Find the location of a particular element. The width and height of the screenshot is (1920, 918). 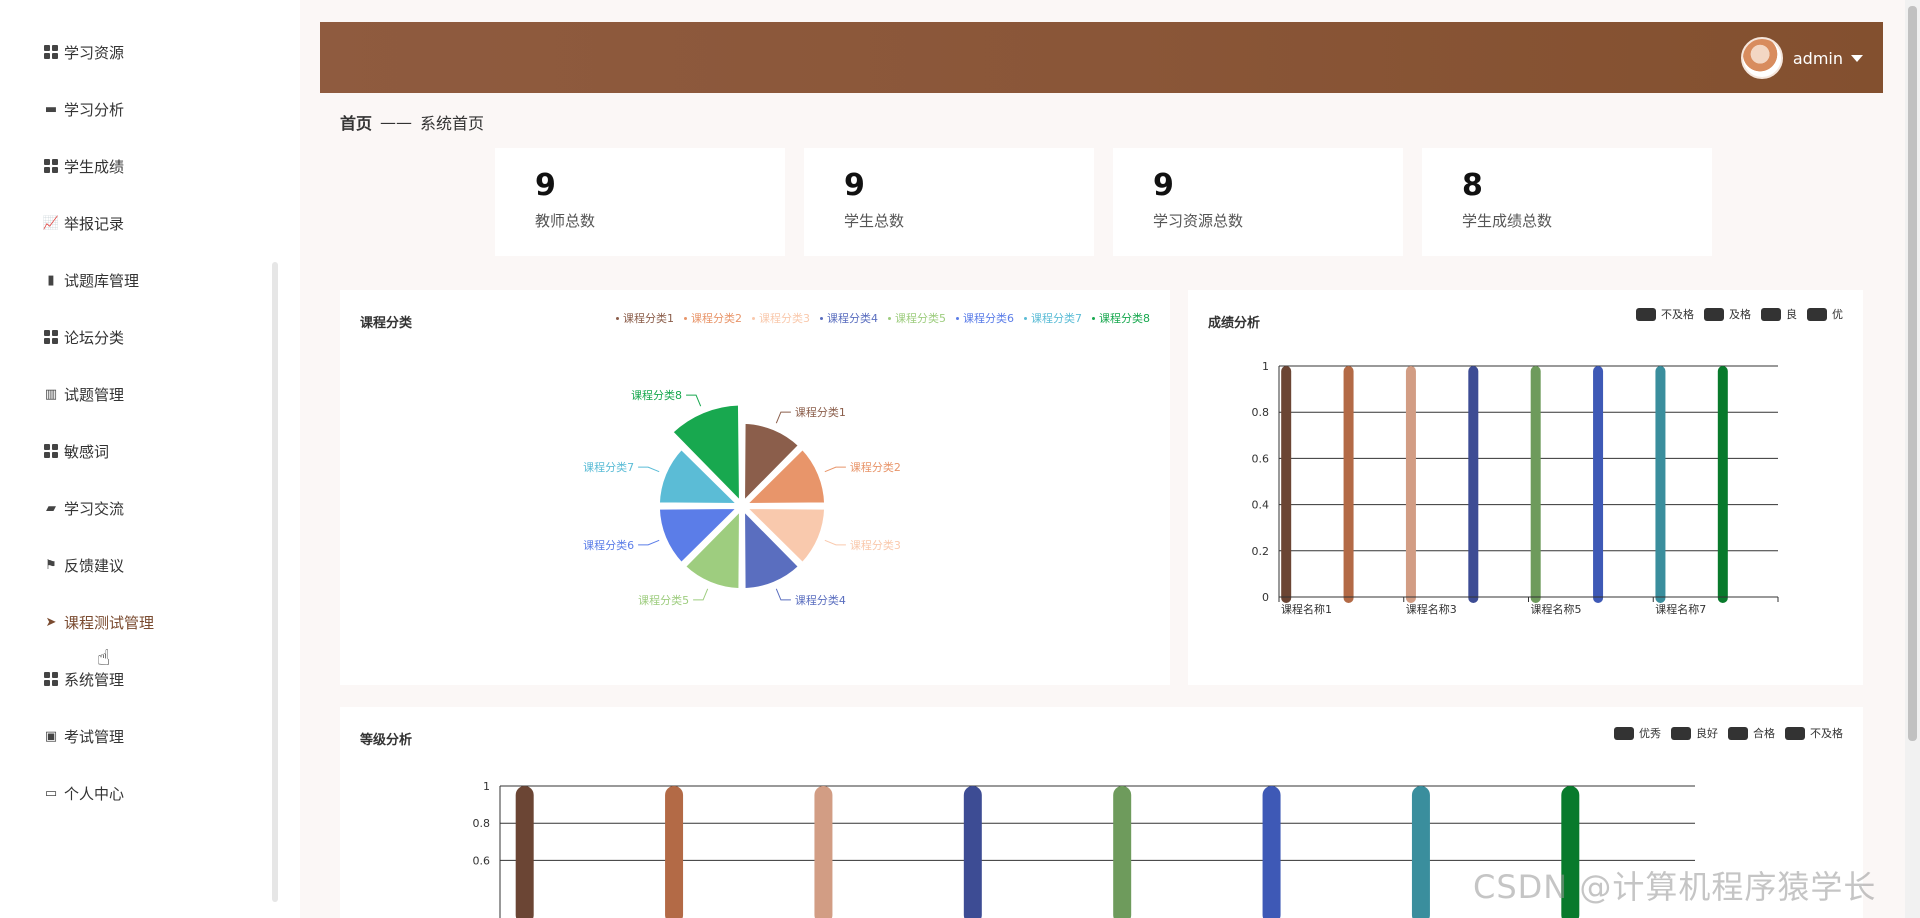

sidebar-item-label: 考试管理 is located at coordinates (94, 736).